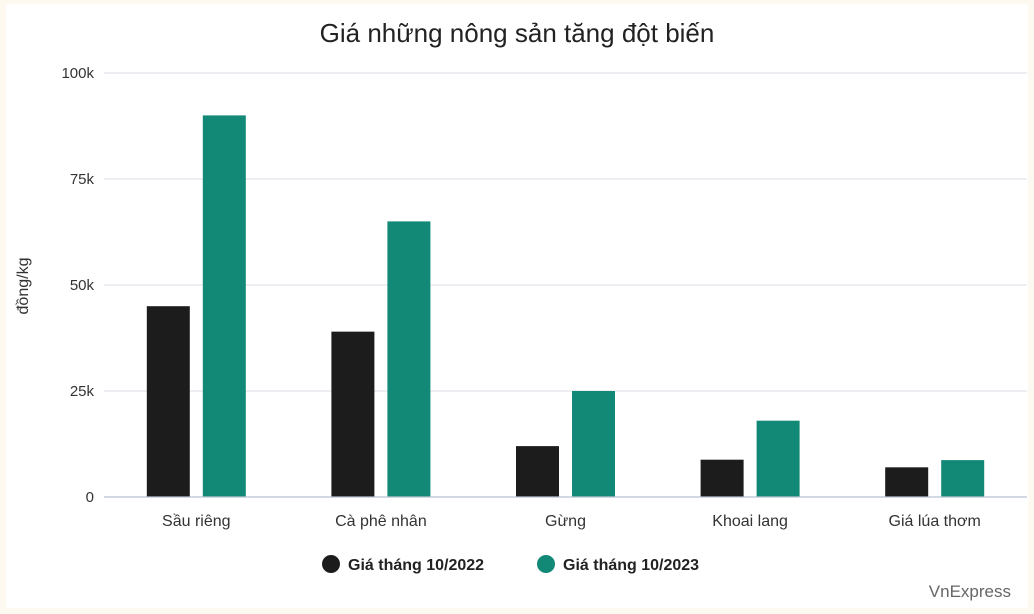 This screenshot has width=1034, height=614. Describe the element at coordinates (935, 521) in the screenshot. I see `x-category-label: Giá lúa thơm` at that location.